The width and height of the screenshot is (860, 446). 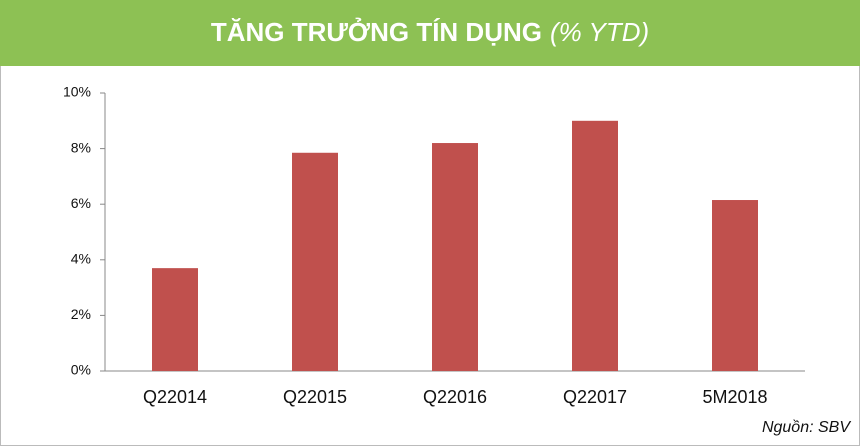 I want to click on y-tick-label: 2%, so click(x=81, y=314).